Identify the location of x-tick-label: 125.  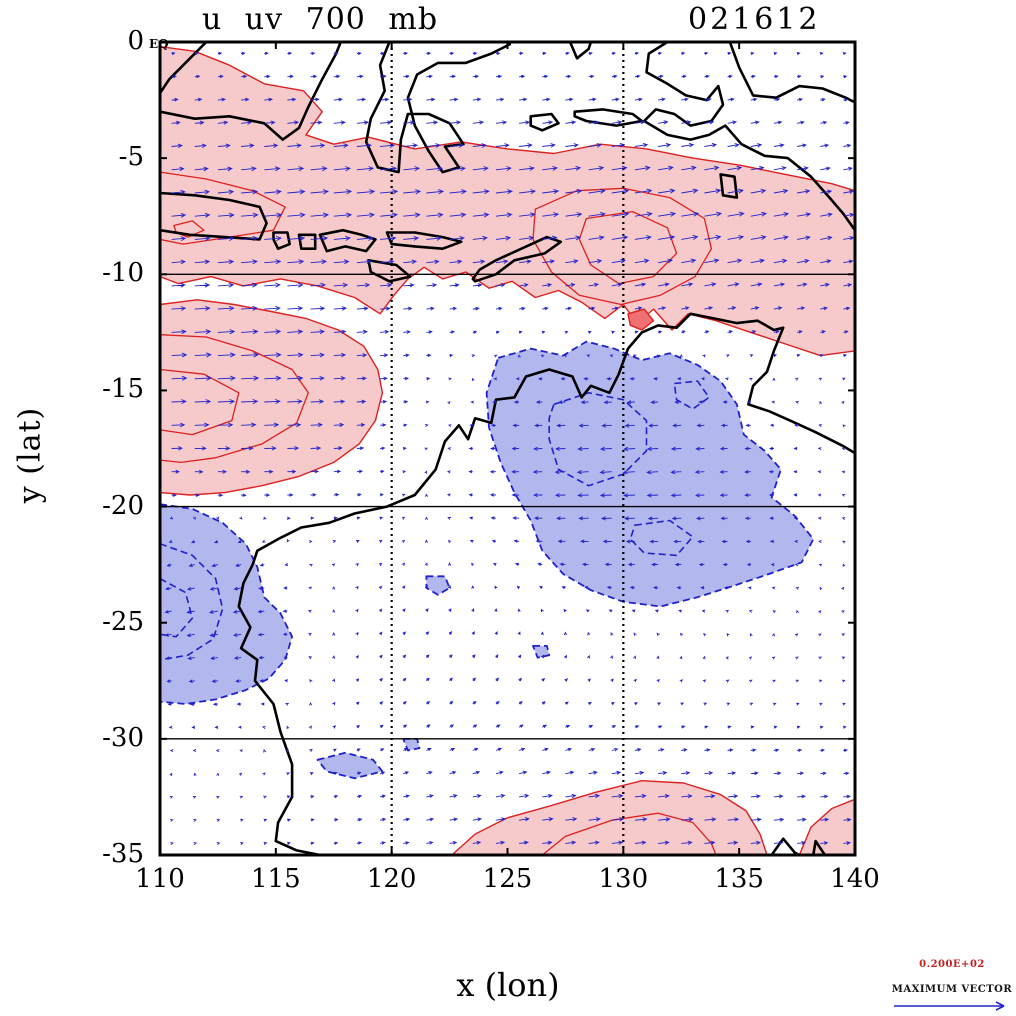
(507, 879).